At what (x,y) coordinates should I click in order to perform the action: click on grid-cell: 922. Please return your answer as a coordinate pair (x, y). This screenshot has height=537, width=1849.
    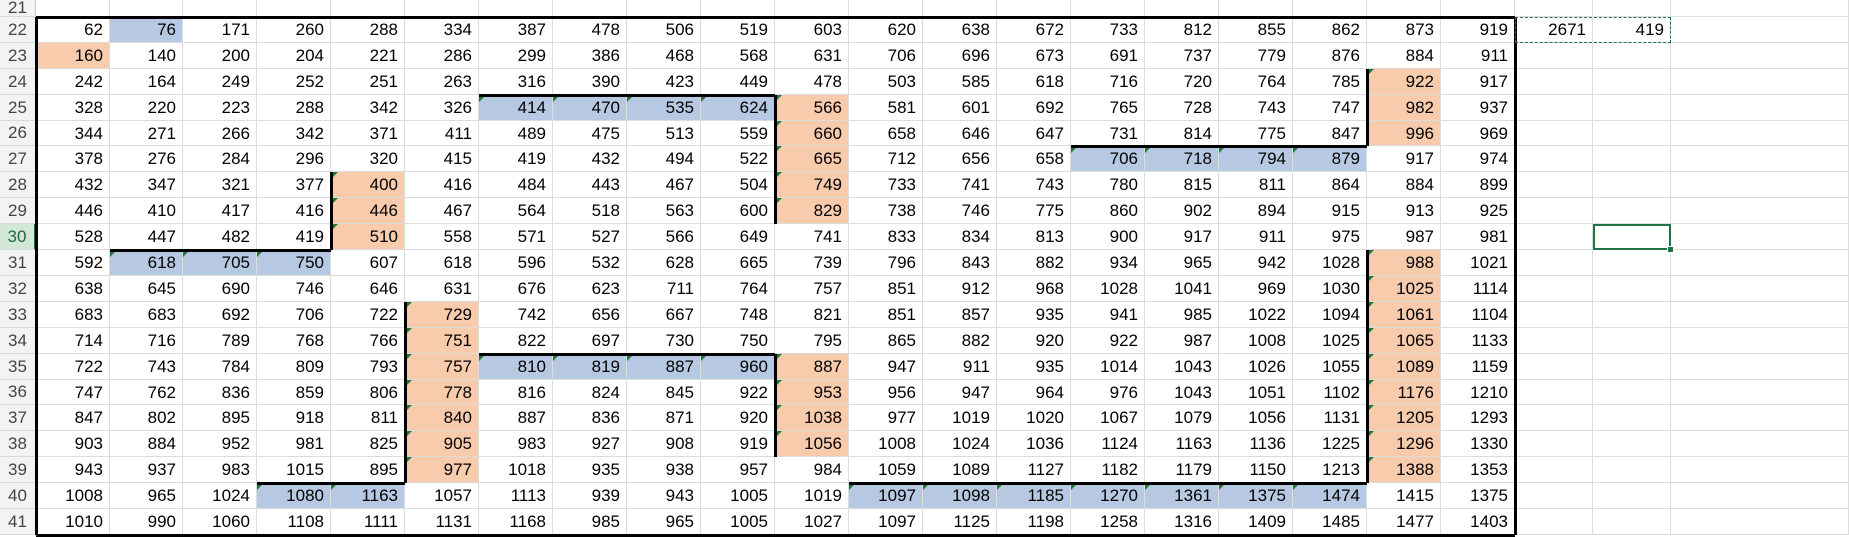
    Looking at the image, I should click on (1108, 341).